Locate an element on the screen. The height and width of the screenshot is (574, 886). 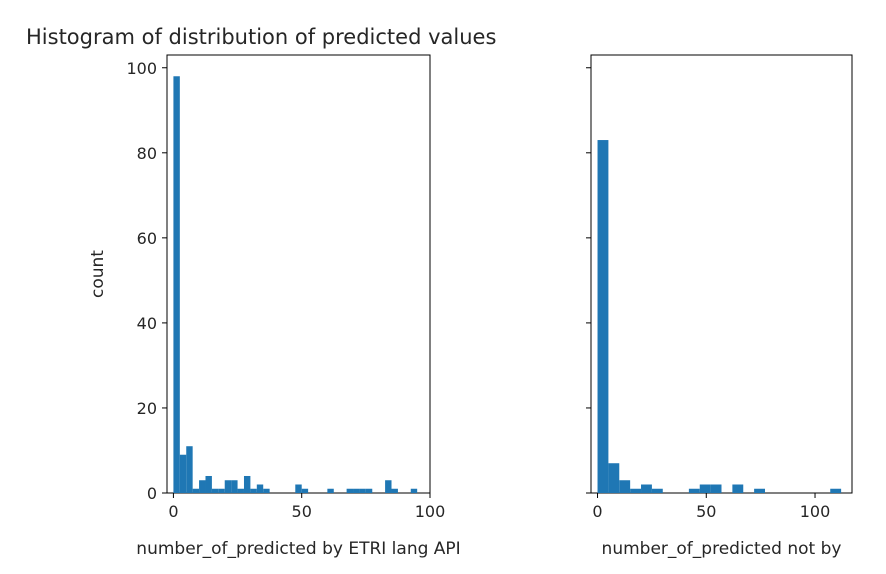
right-x-axis-label: number_of_predicted not by is located at coordinates (722, 549).